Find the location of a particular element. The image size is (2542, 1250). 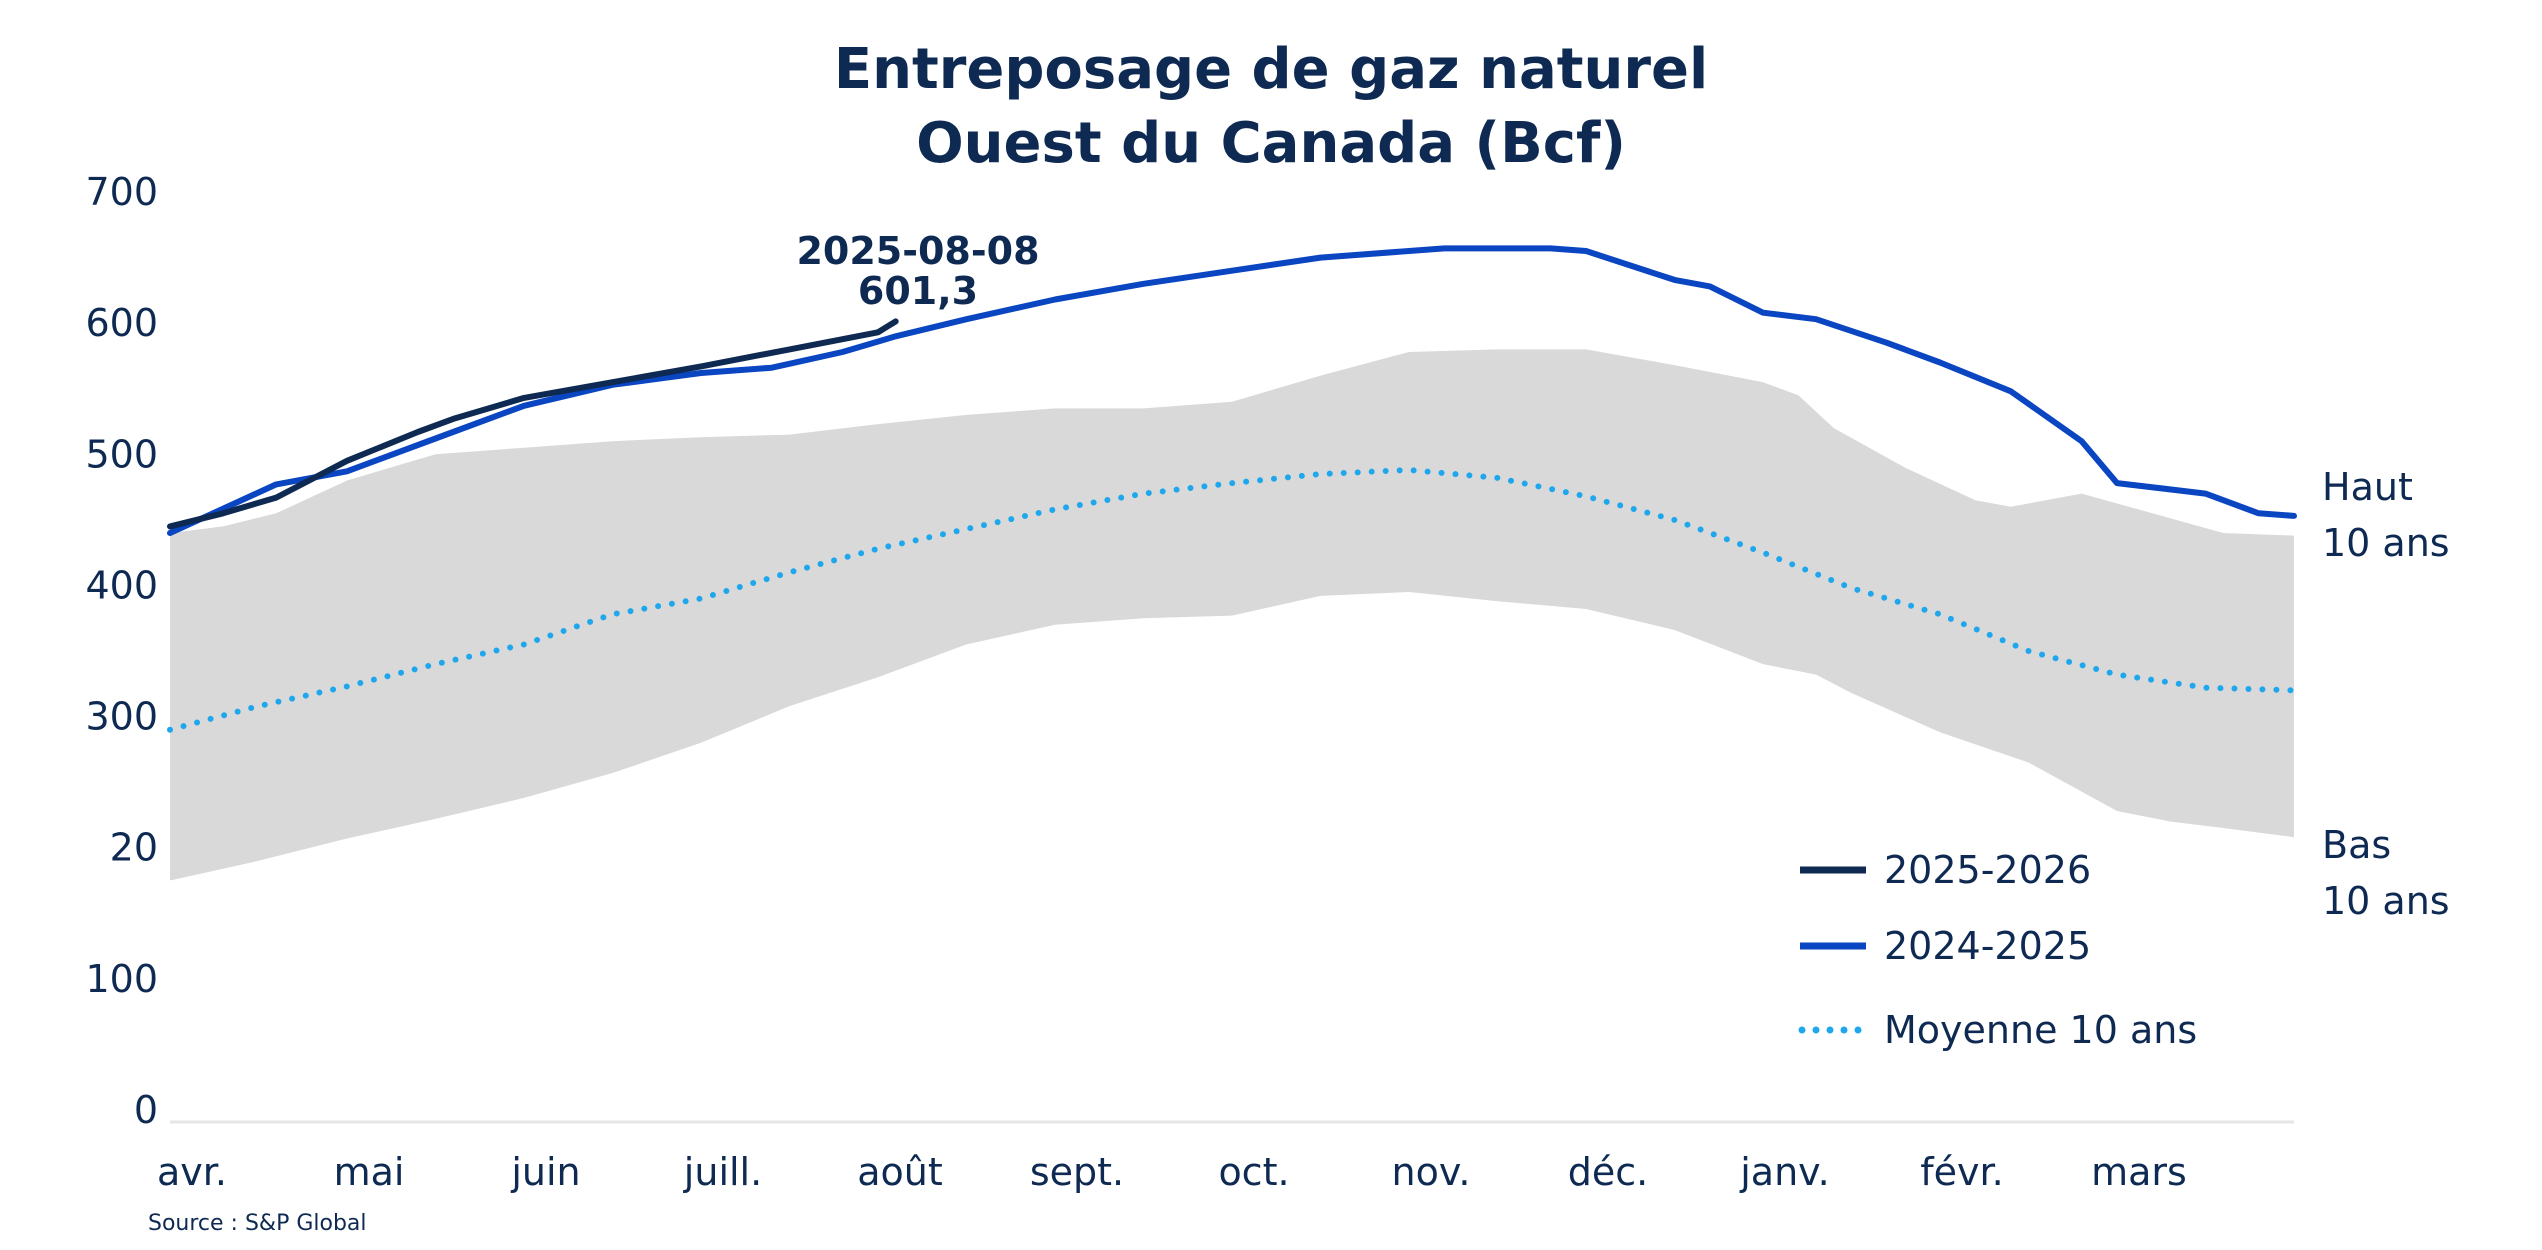

x-tick-f-vr: févr. is located at coordinates (1961, 1172).